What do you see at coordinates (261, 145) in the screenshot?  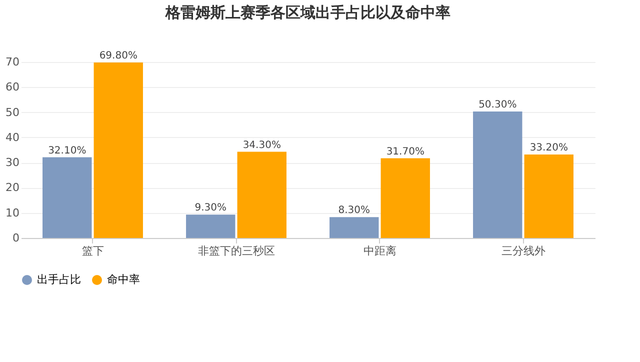 I see `data-label: 34.30%` at bounding box center [261, 145].